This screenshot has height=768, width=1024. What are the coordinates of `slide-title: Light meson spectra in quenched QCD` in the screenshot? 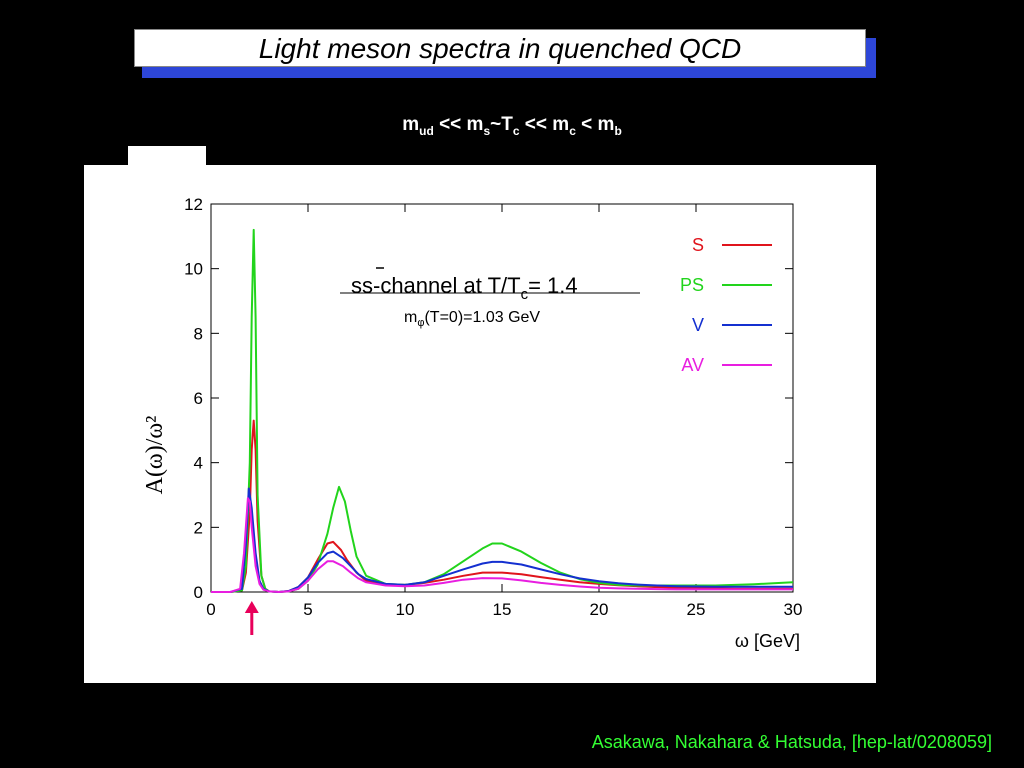 It's located at (500, 48).